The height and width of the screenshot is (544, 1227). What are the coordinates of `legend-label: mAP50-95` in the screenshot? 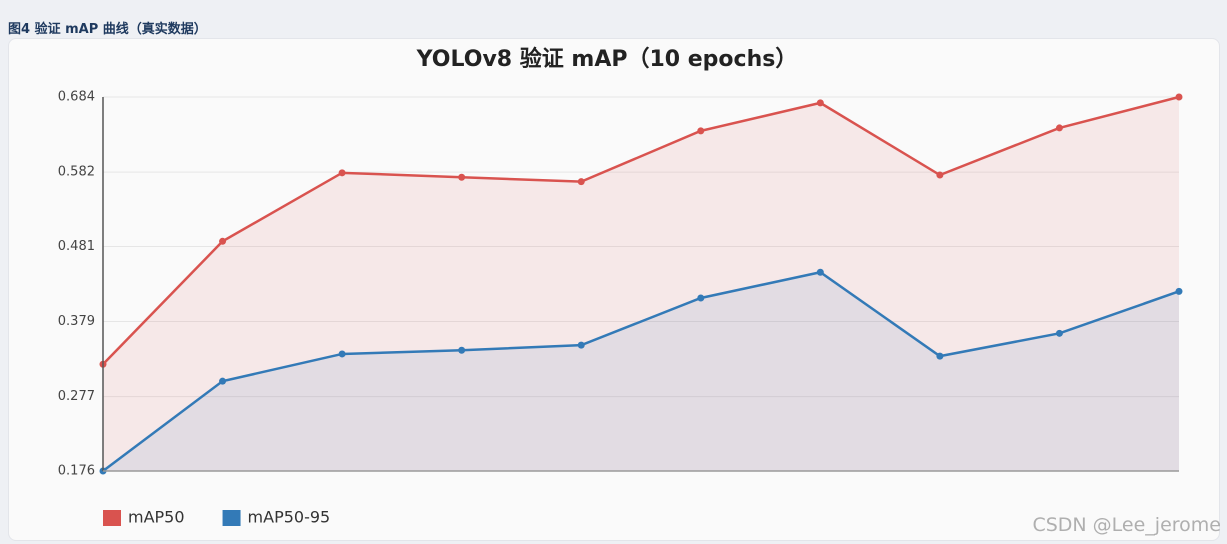 It's located at (289, 517).